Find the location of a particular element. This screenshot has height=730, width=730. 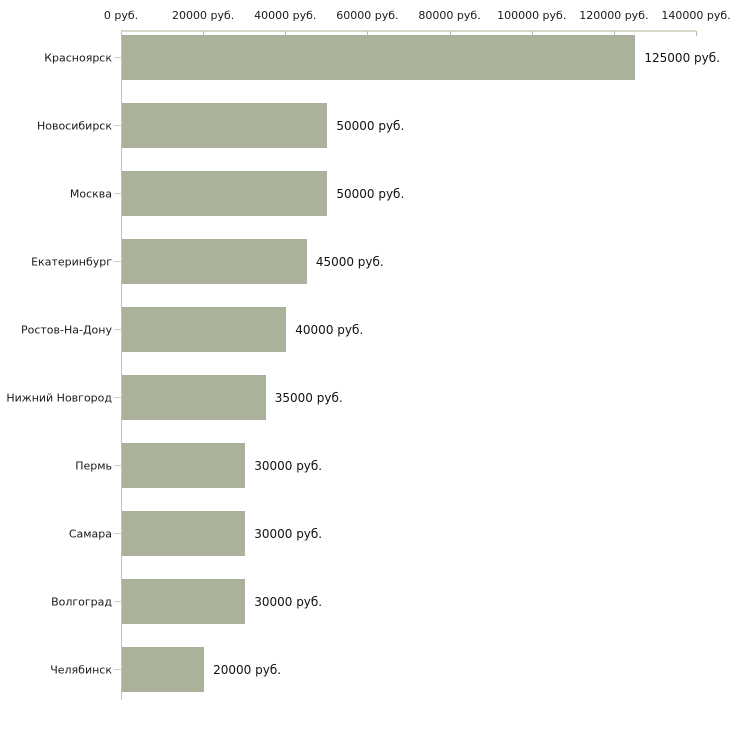

category-label: Ростов-На-Дону is located at coordinates (66, 329).